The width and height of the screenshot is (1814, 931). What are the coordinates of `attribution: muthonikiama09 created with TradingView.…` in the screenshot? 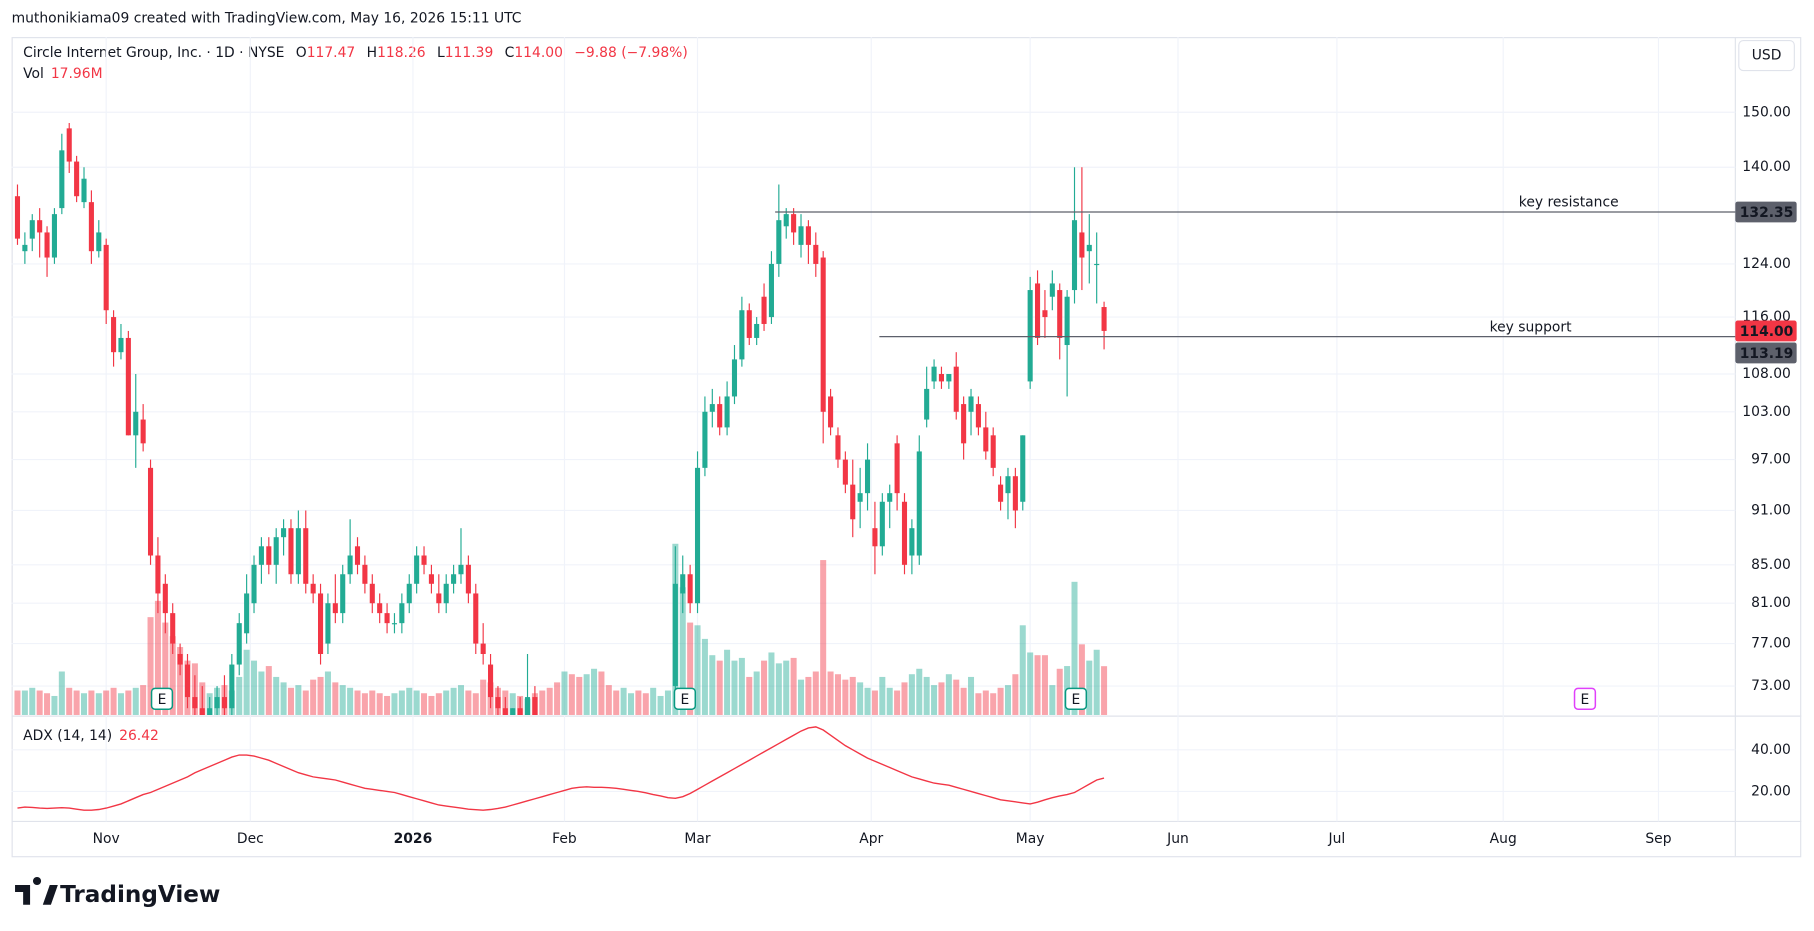 It's located at (267, 19).